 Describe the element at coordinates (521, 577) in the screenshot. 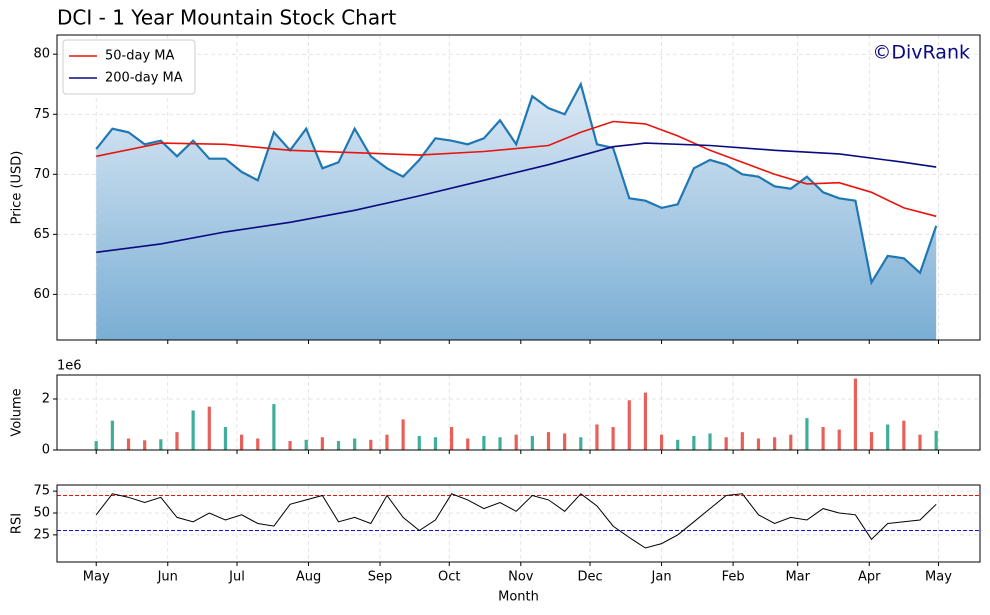

I see `x-tick-label: Nov` at that location.